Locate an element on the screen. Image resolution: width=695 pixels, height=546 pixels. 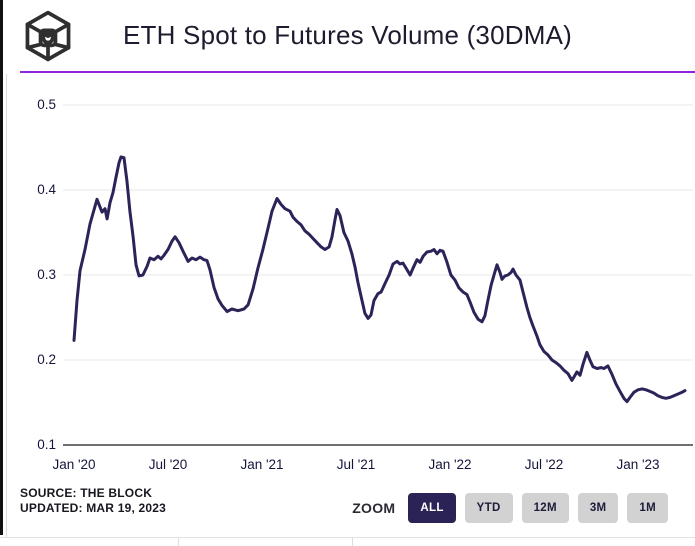
table-top-divider is located at coordinates (347, 537).